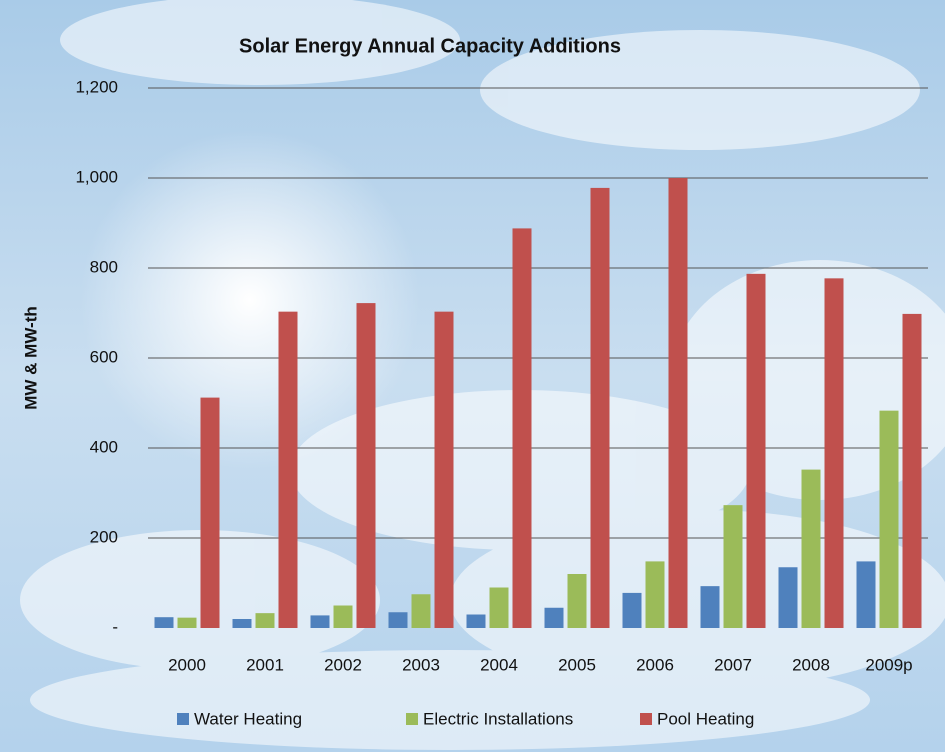 This screenshot has height=752, width=945. What do you see at coordinates (96, 86) in the screenshot?
I see `y-tick-label: 1,200` at bounding box center [96, 86].